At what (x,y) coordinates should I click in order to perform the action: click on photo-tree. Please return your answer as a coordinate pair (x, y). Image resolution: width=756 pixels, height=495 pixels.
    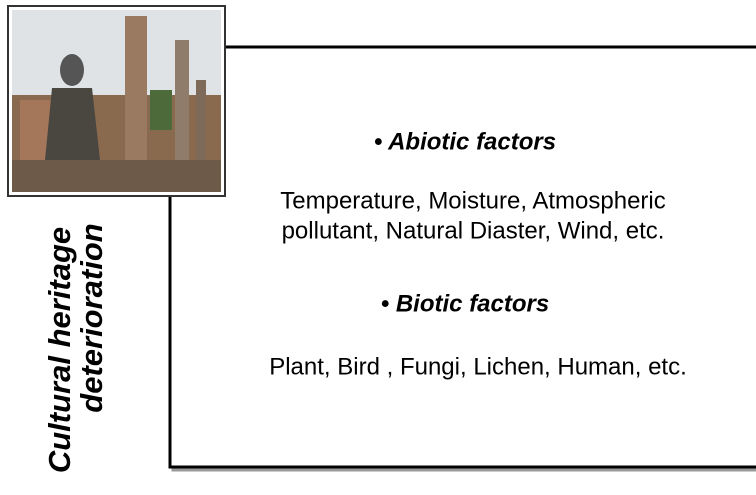
    Looking at the image, I should click on (161, 110).